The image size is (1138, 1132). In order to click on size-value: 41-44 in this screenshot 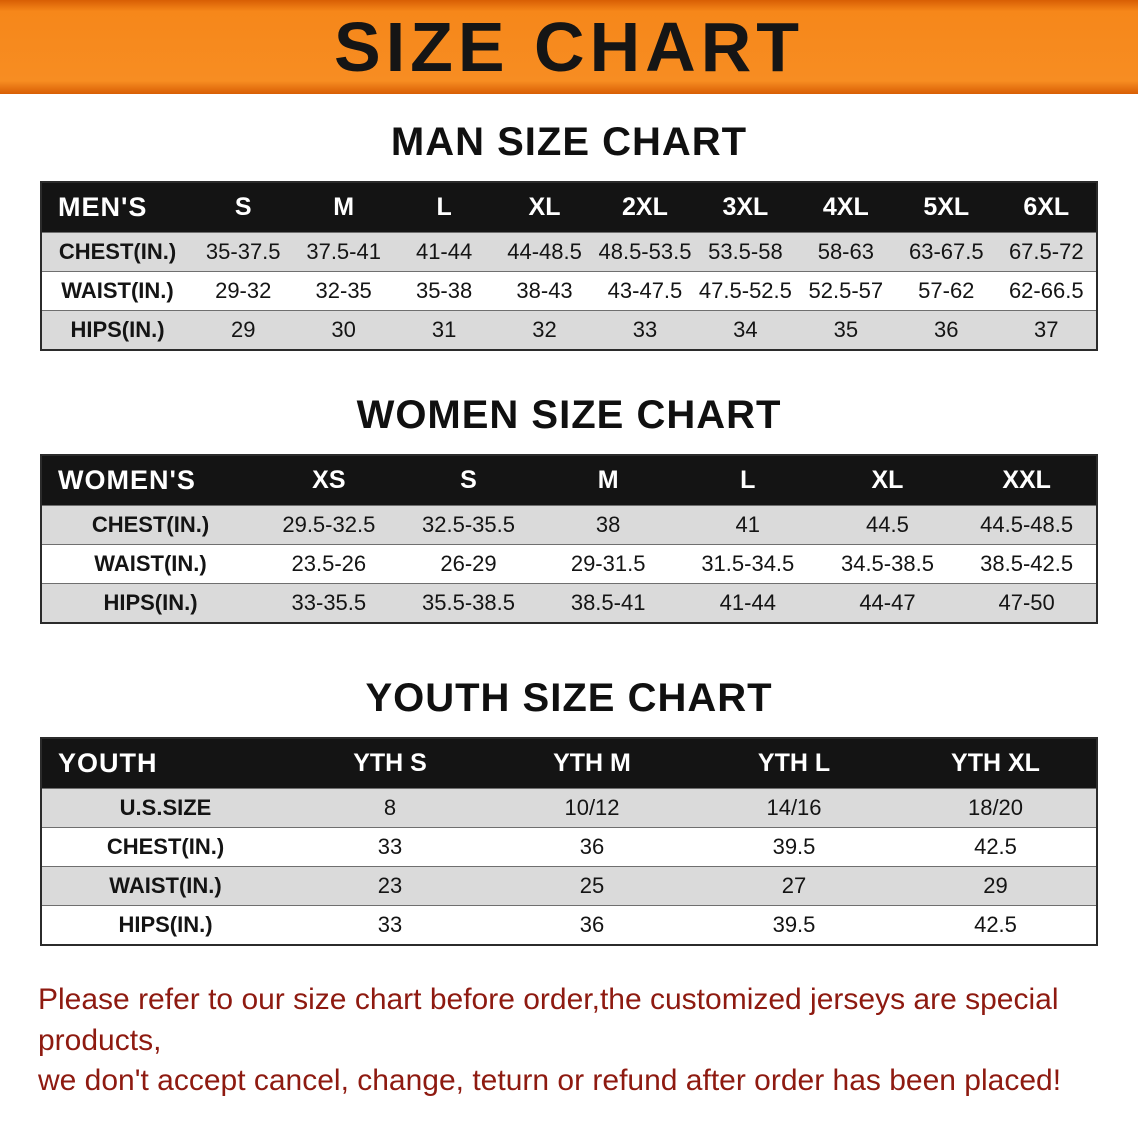, I will do `click(747, 602)`.